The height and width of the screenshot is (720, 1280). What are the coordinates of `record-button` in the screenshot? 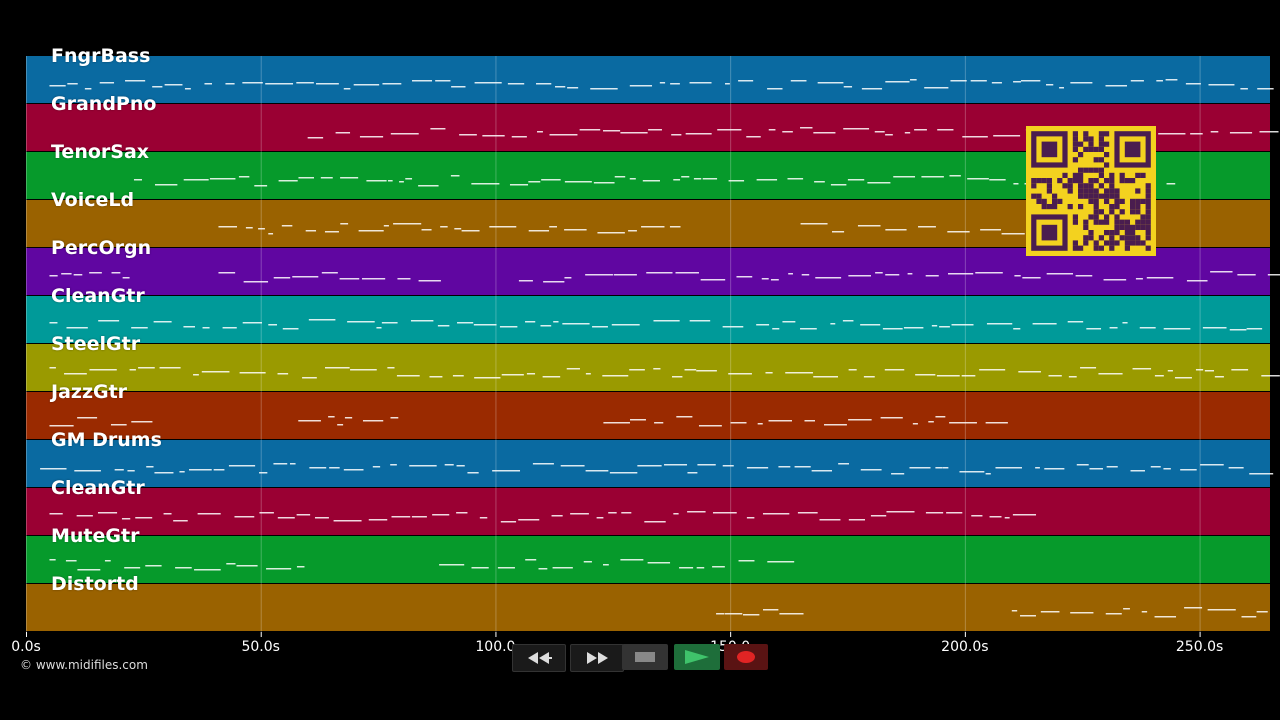 It's located at (746, 657).